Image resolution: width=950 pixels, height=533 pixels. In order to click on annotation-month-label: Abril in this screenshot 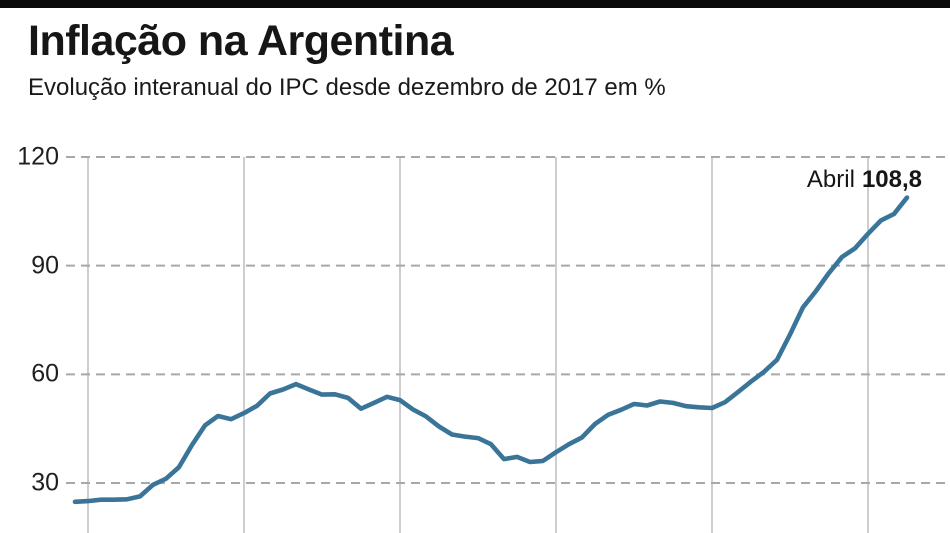, I will do `click(830, 179)`.